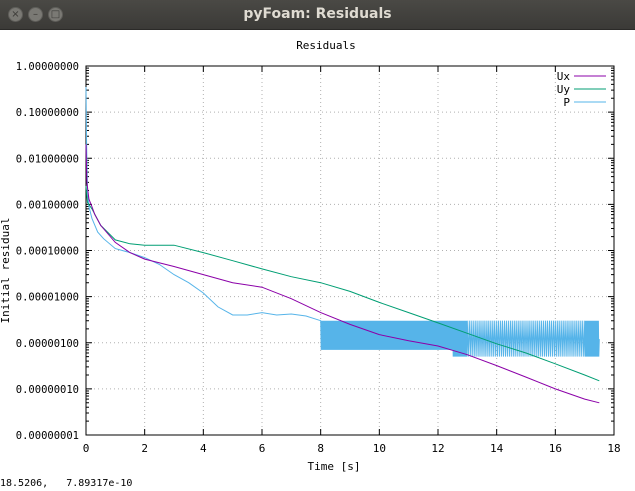 The image size is (635, 491). What do you see at coordinates (47, 436) in the screenshot?
I see `y-tick-label: 0.00000001` at bounding box center [47, 436].